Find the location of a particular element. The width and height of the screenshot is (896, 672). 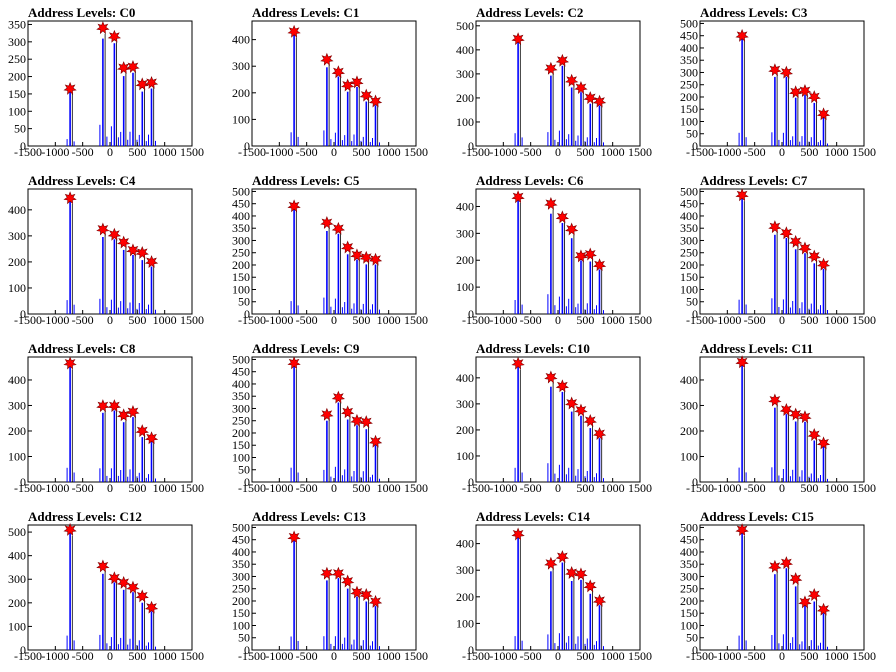

chart-title: Address Levels: C4 is located at coordinates (82, 180).